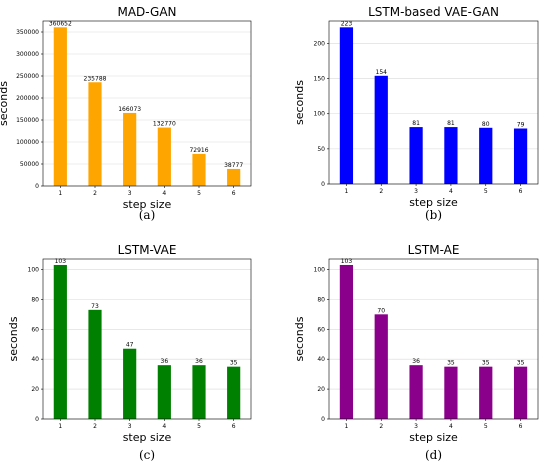  Describe the element at coordinates (147, 215) in the screenshot. I see `panel-caption: (a)` at that location.